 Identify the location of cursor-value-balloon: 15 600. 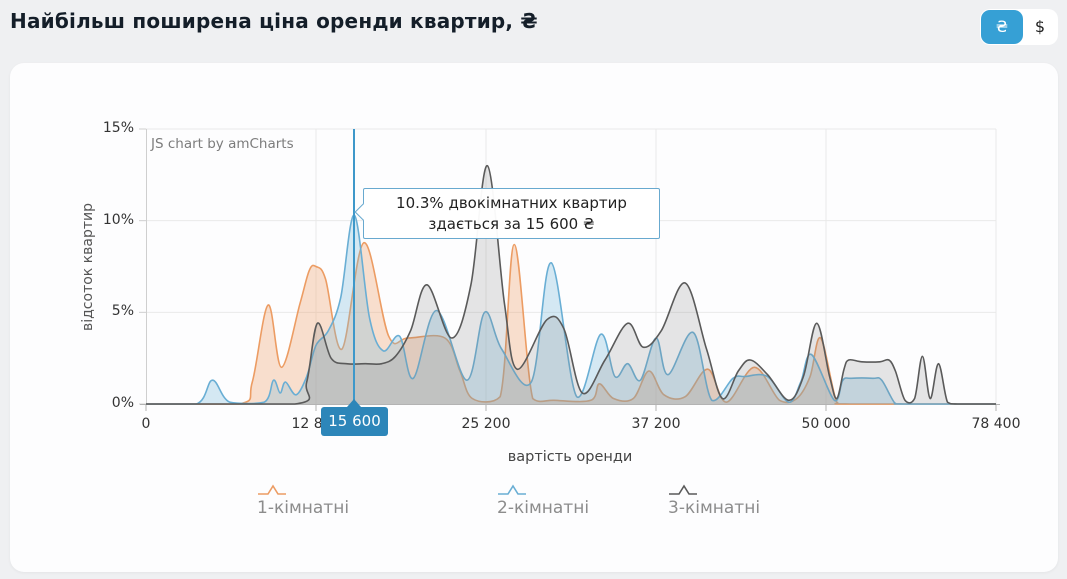
(354, 417).